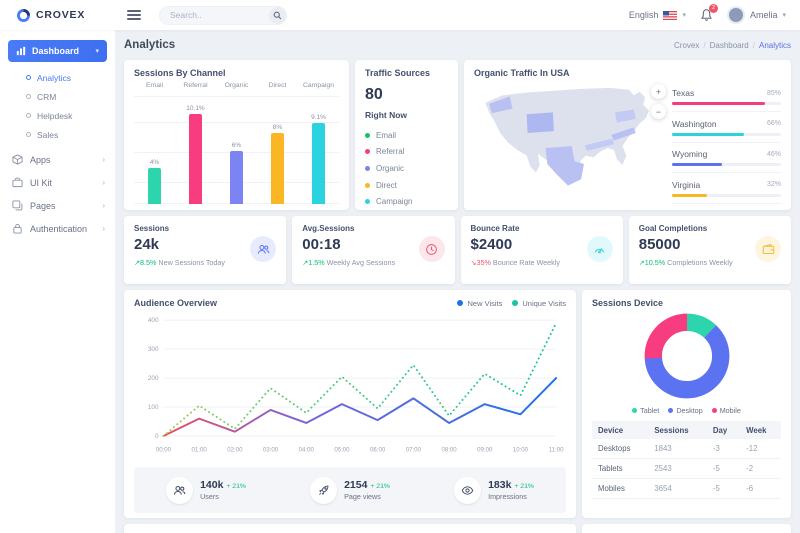 The image size is (800, 533). What do you see at coordinates (625, 116) in the screenshot?
I see `map-state-pennsylvania` at bounding box center [625, 116].